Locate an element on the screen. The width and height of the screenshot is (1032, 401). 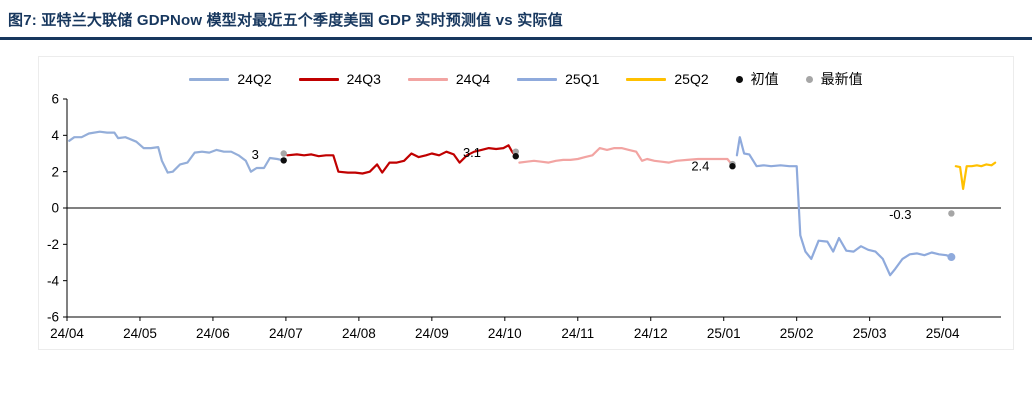
annotation-3: 3 is located at coordinates (255, 154).